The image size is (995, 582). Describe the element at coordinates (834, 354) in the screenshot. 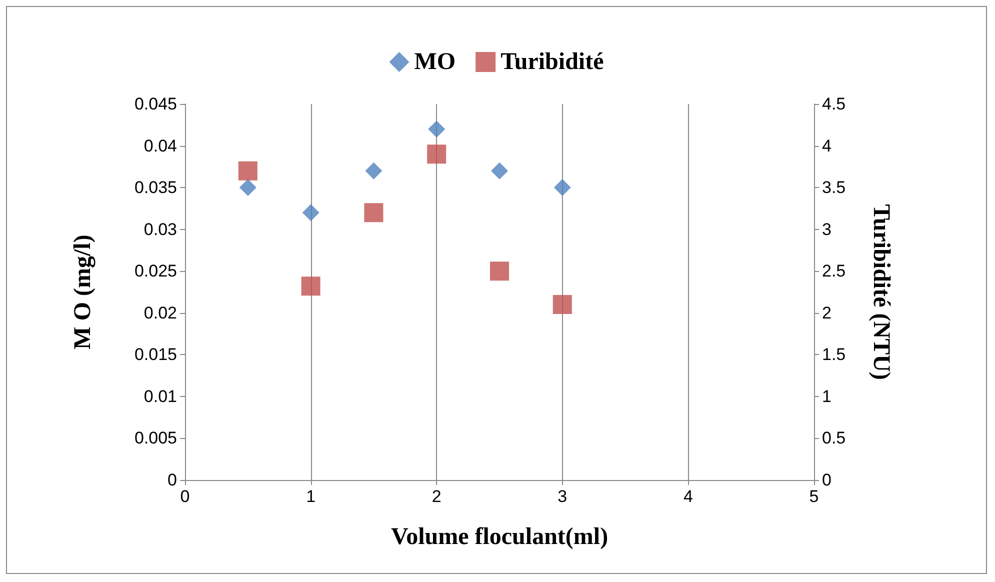

I see `y2-tick-label: 1.5` at that location.